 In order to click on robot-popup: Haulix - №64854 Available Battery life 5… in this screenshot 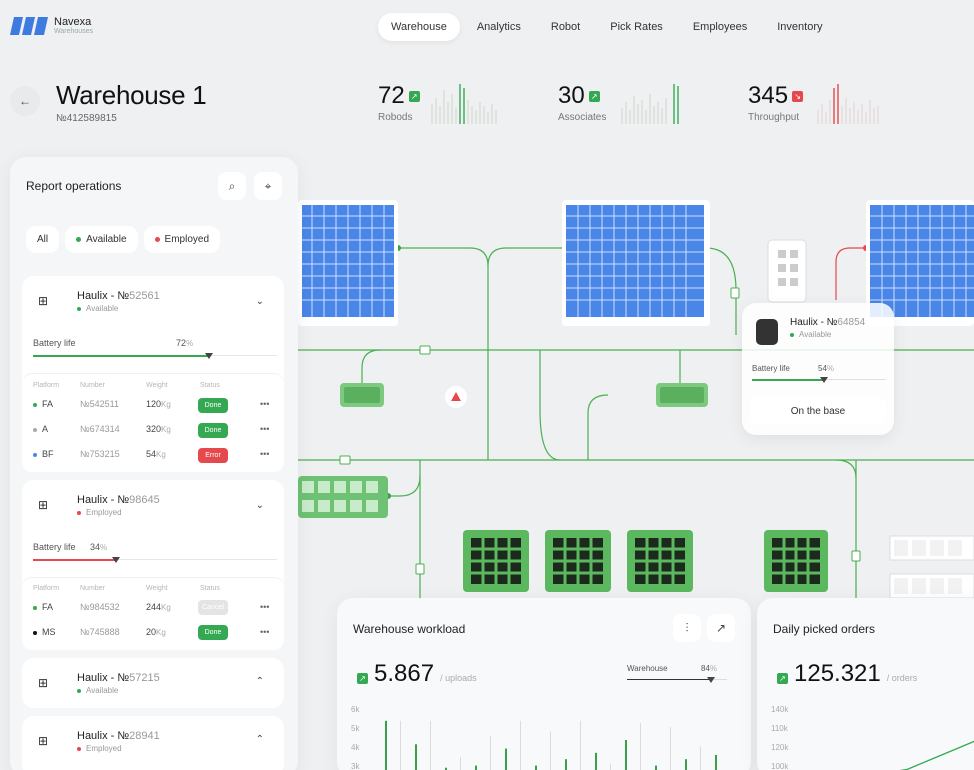, I will do `click(818, 369)`.